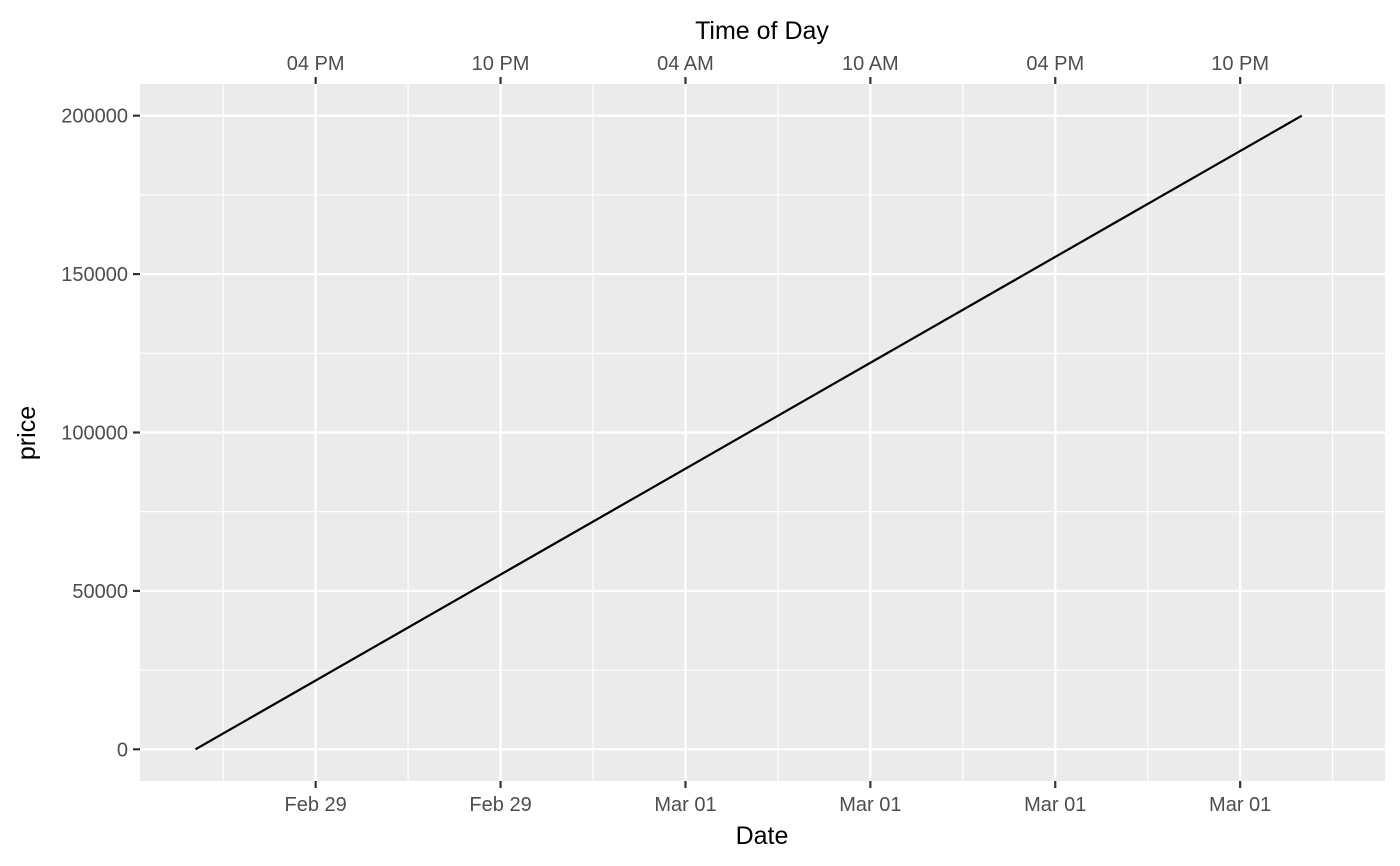  I want to click on x-axis-title: Date, so click(762, 836).